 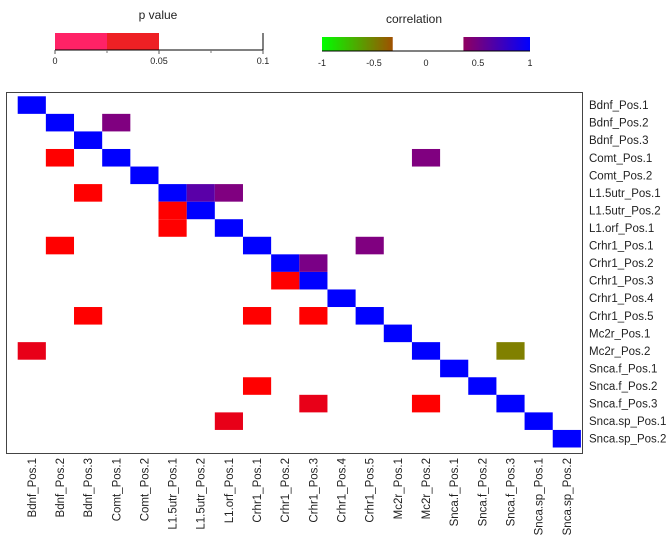 I want to click on row-label: Bdnf_Pos.2, so click(x=618, y=124).